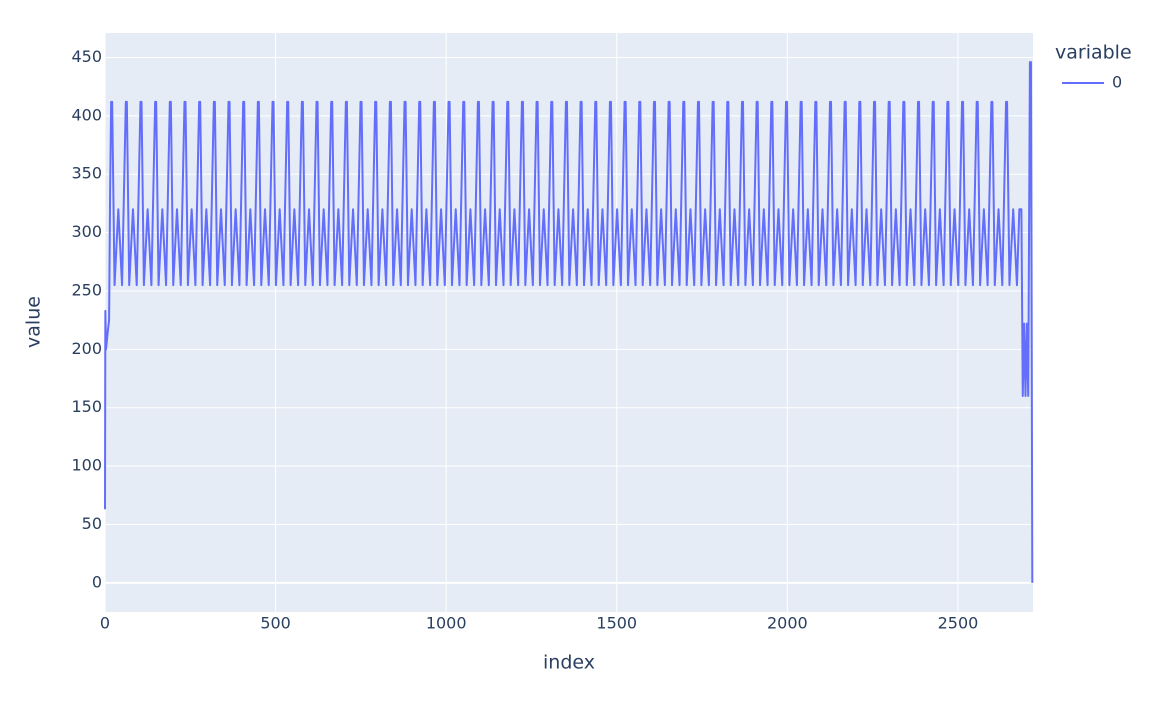  What do you see at coordinates (1093, 53) in the screenshot?
I see `legend-title: variable` at bounding box center [1093, 53].